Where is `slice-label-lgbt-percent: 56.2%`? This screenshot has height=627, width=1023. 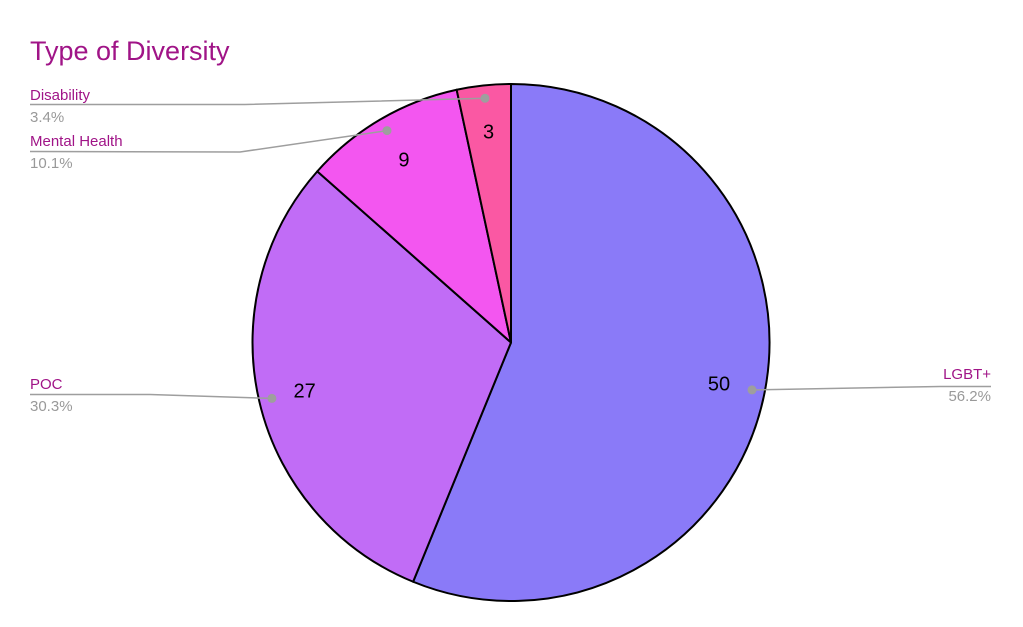 slice-label-lgbt-percent: 56.2% is located at coordinates (969, 396).